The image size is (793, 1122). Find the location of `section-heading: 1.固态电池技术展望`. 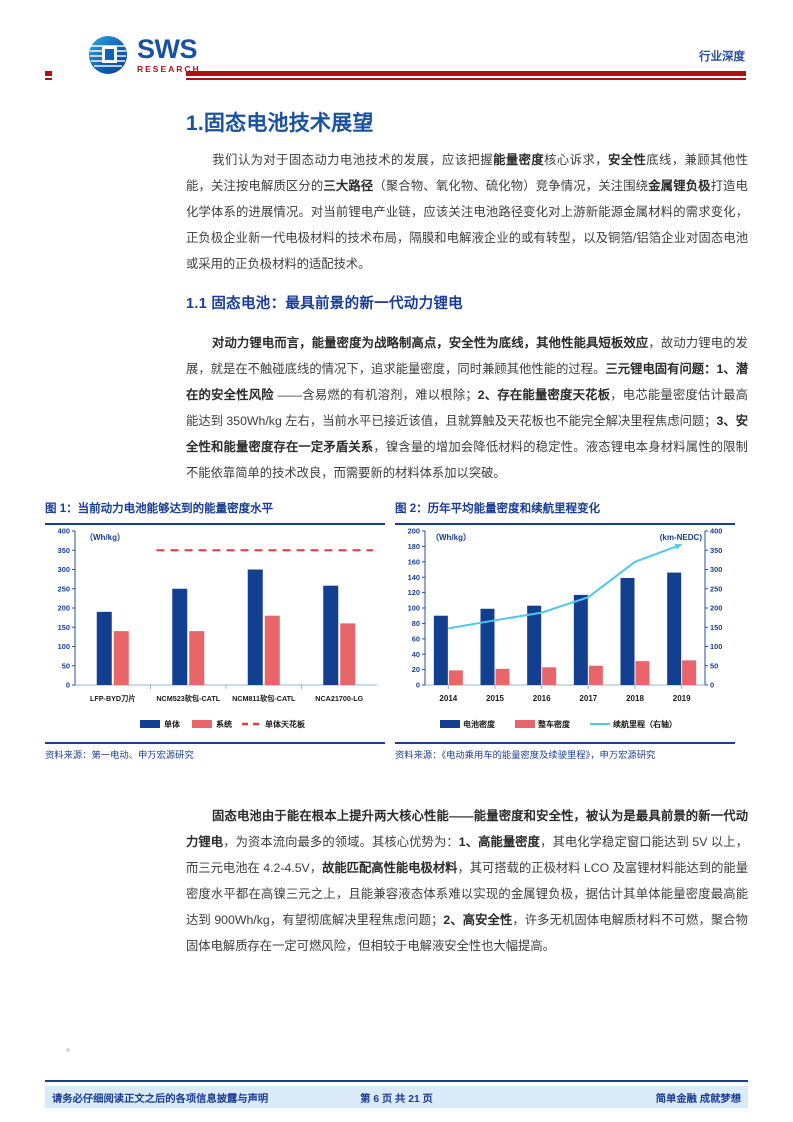

section-heading: 1.固态电池技术展望 is located at coordinates (280, 123).